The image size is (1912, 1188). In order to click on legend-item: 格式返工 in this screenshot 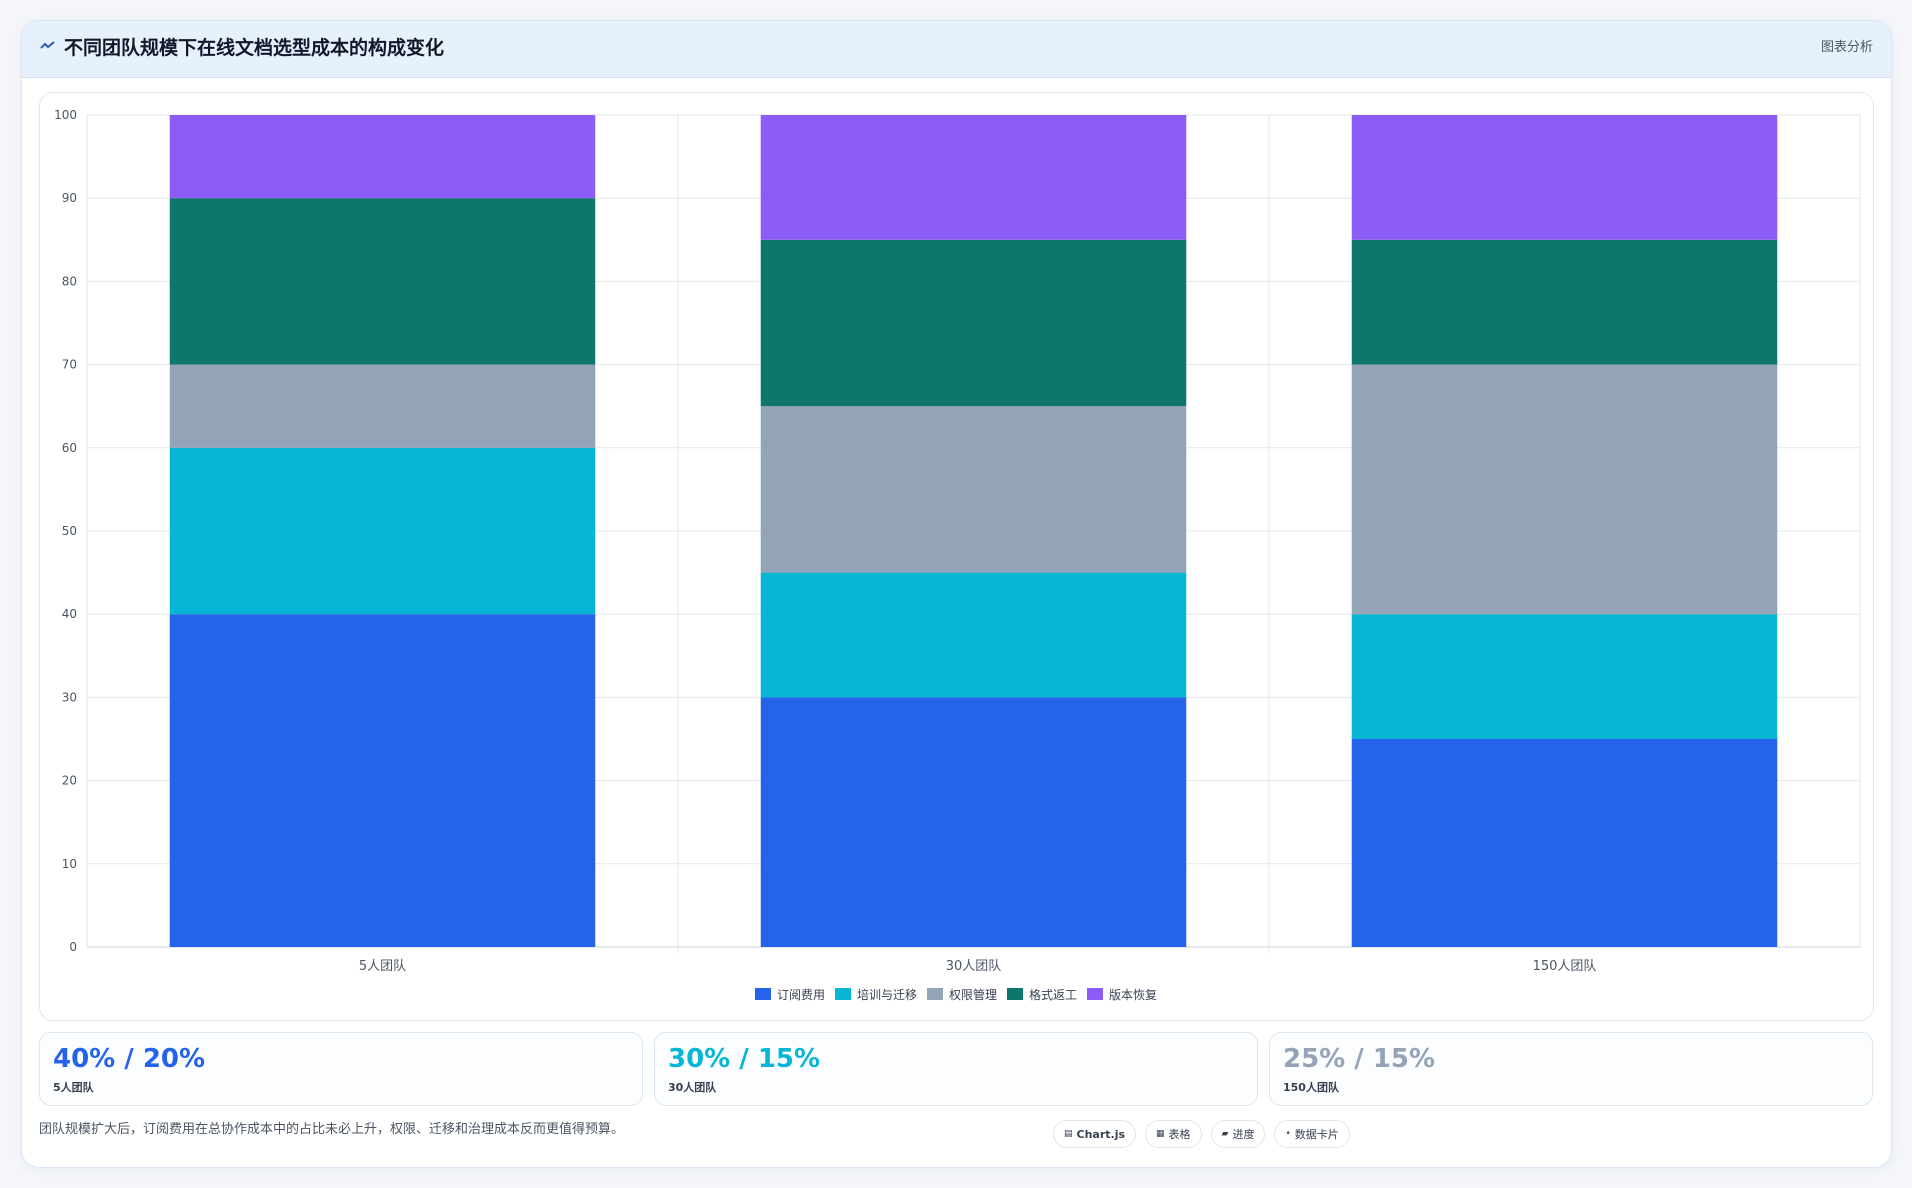, I will do `click(1042, 994)`.